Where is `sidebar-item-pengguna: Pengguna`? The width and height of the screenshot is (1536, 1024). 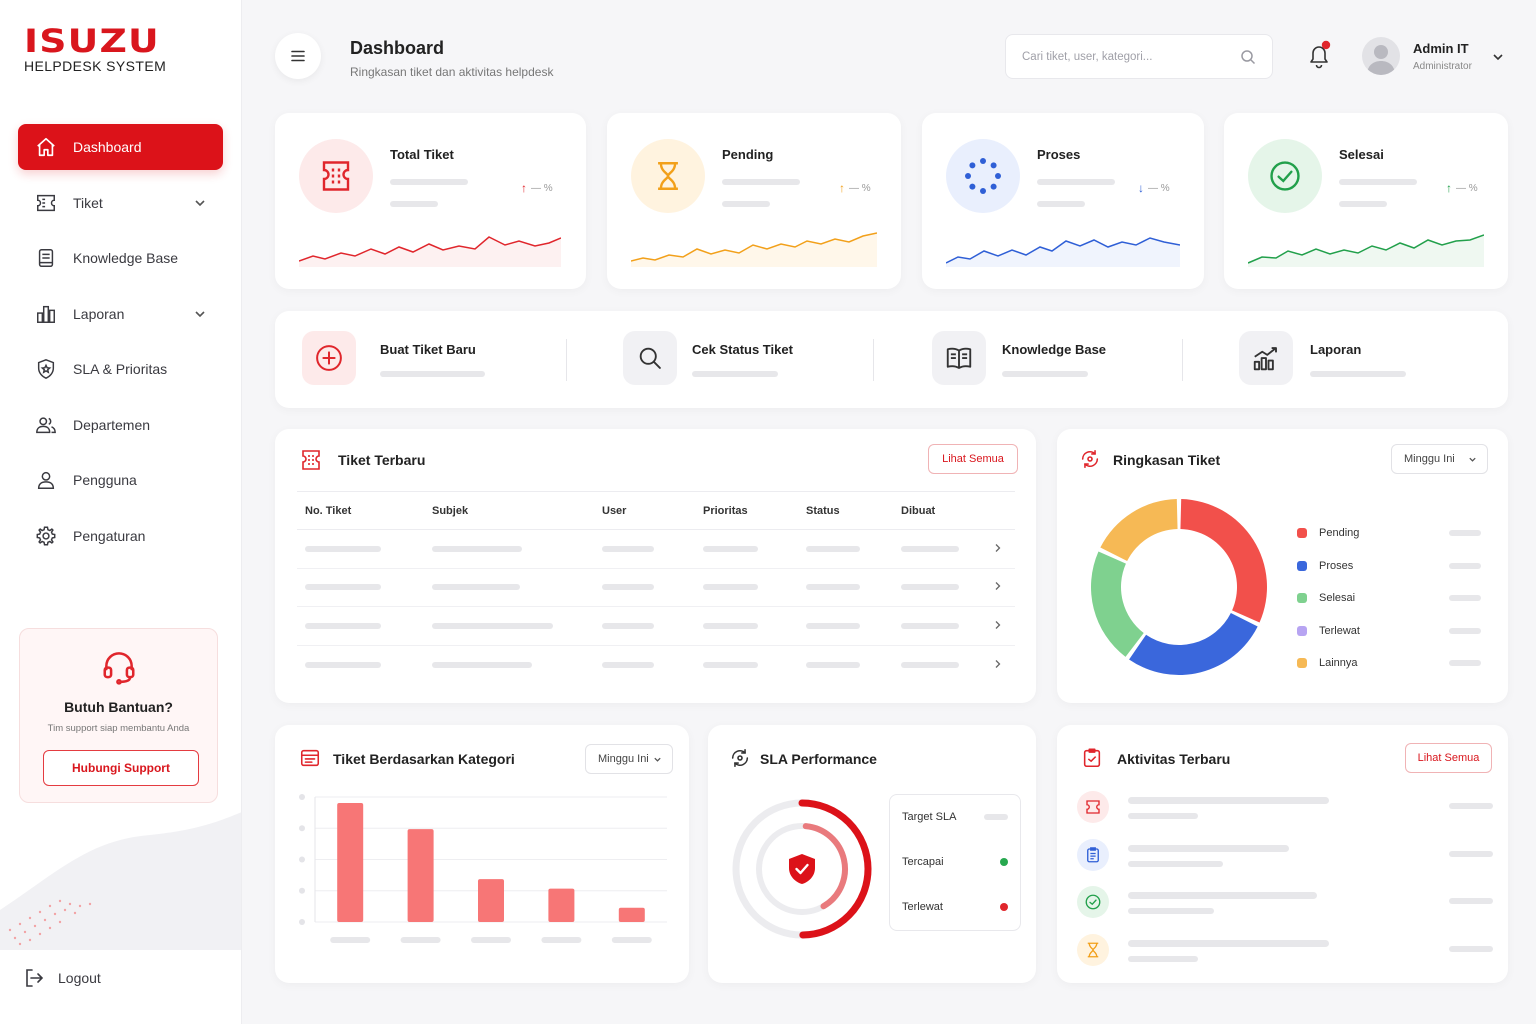 sidebar-item-pengguna: Pengguna is located at coordinates (120, 480).